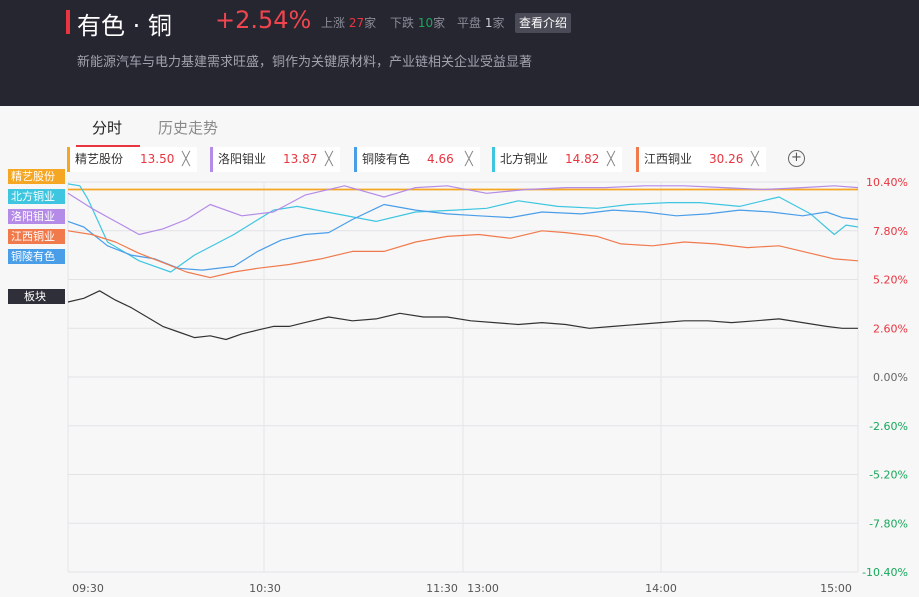 Image resolution: width=919 pixels, height=597 pixels. Describe the element at coordinates (888, 475) in the screenshot. I see `y-tick-label: -5.20%` at that location.